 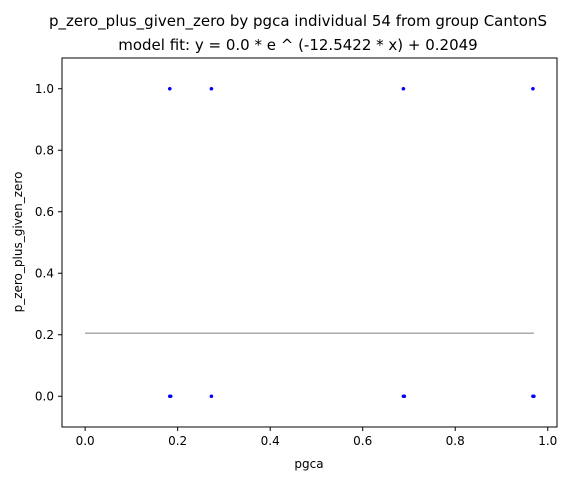 What do you see at coordinates (18, 242) in the screenshot?
I see `y-axis-label: p_zero_plus_given_zero` at bounding box center [18, 242].